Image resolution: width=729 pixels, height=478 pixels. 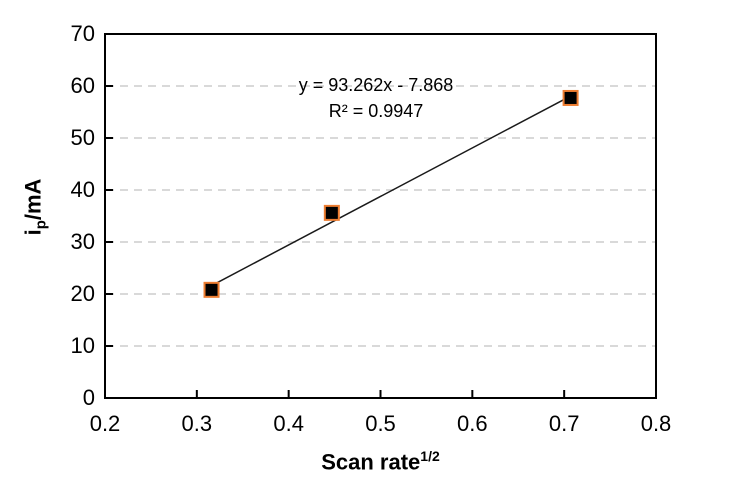 I want to click on x-tick-label: 0.6, so click(x=472, y=423).